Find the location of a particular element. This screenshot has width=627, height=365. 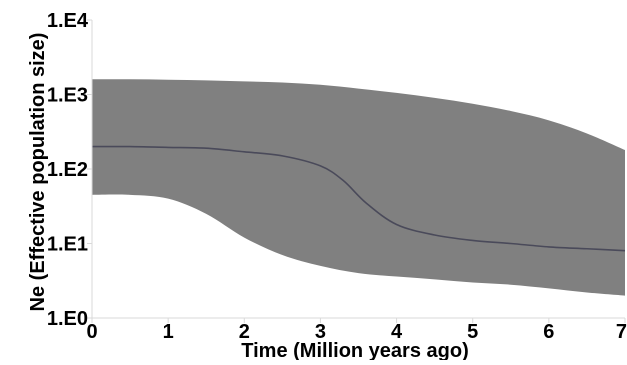

x-tick-label: 3 is located at coordinates (320, 332).